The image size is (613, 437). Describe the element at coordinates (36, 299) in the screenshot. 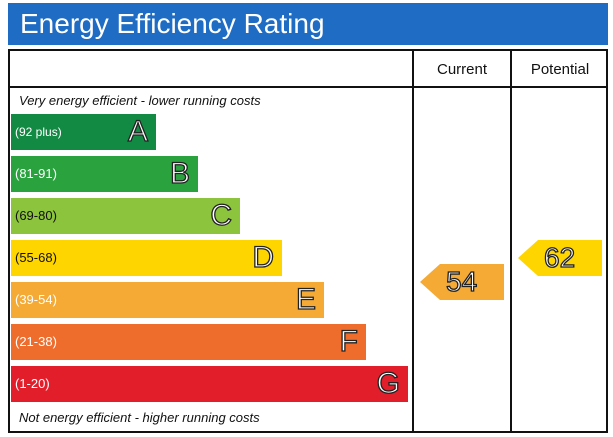

I see `band-range-label: (39-54)` at that location.